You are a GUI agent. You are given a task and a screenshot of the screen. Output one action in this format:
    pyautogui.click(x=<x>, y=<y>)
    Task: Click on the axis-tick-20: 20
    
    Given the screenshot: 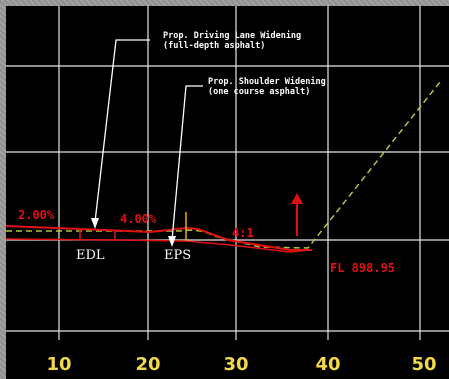 What is the action you would take?
    pyautogui.click(x=147, y=364)
    